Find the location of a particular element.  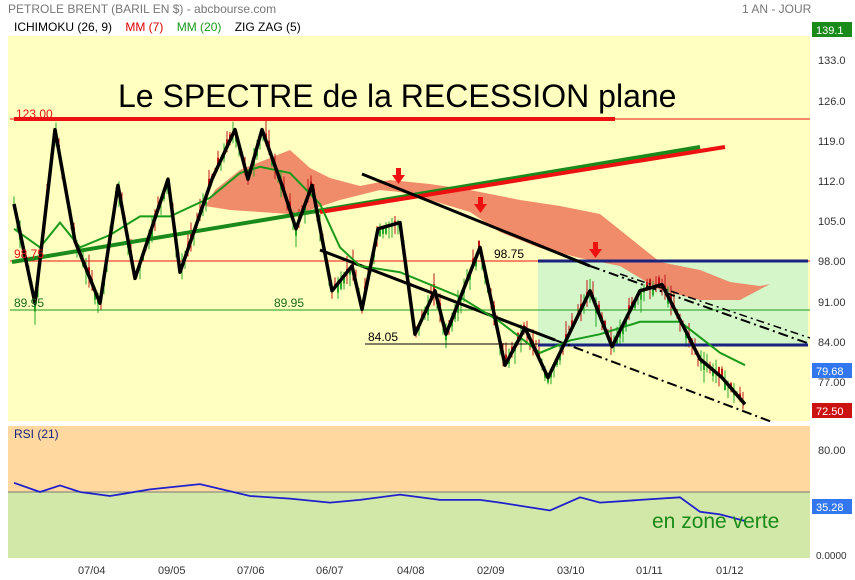

label-89-left: 89.95 is located at coordinates (29, 303).